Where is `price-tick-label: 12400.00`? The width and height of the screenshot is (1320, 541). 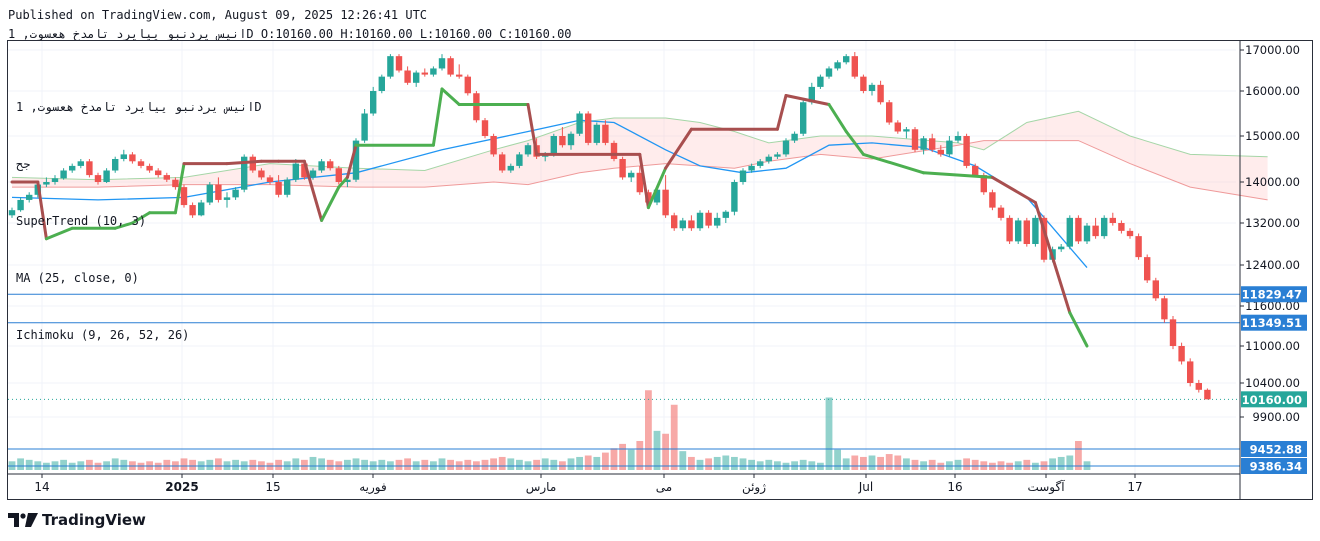 price-tick-label: 12400.00 is located at coordinates (1272, 265).